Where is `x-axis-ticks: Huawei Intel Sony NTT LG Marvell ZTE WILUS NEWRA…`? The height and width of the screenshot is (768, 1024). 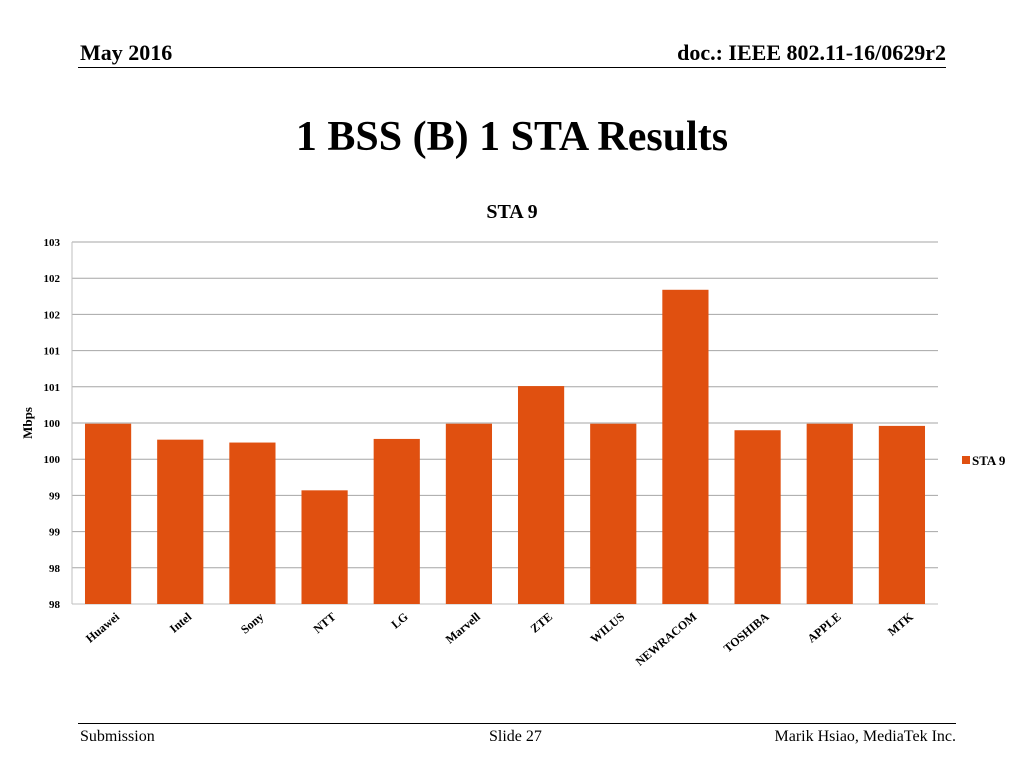
x-axis-ticks: Huawei Intel Sony NTT LG Marvell ZTE WILUS NEWRA… is located at coordinates (499, 639).